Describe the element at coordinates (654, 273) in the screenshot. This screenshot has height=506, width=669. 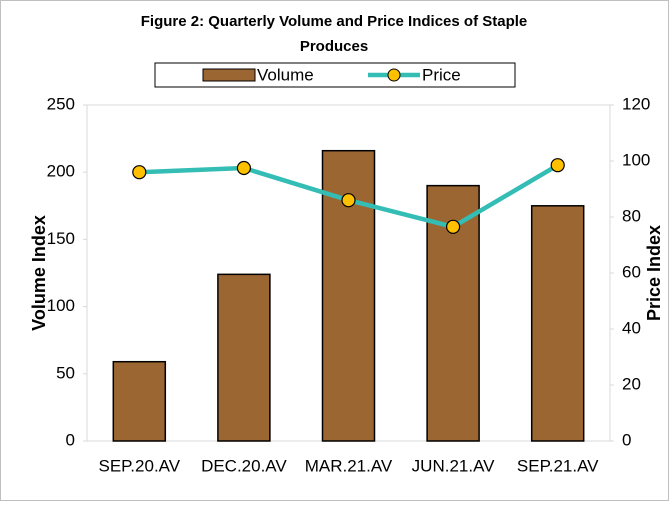
I see `y2-axis-label: Price Index` at that location.